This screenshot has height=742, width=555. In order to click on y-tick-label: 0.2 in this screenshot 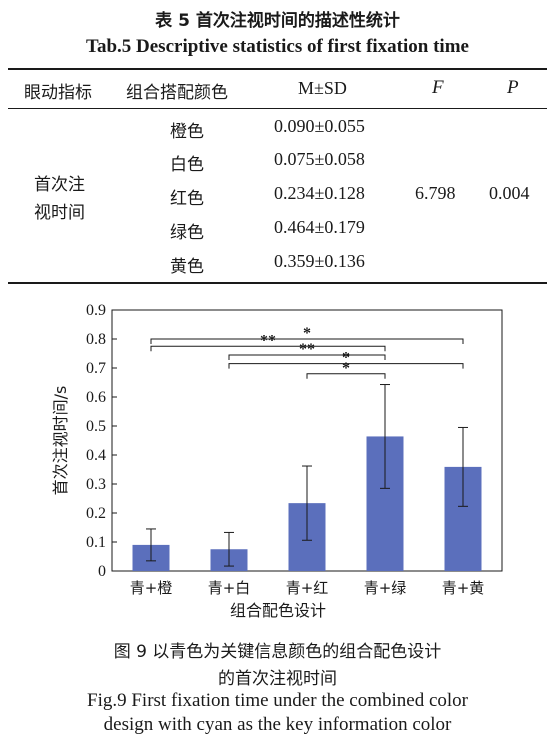, I will do `click(96, 513)`.